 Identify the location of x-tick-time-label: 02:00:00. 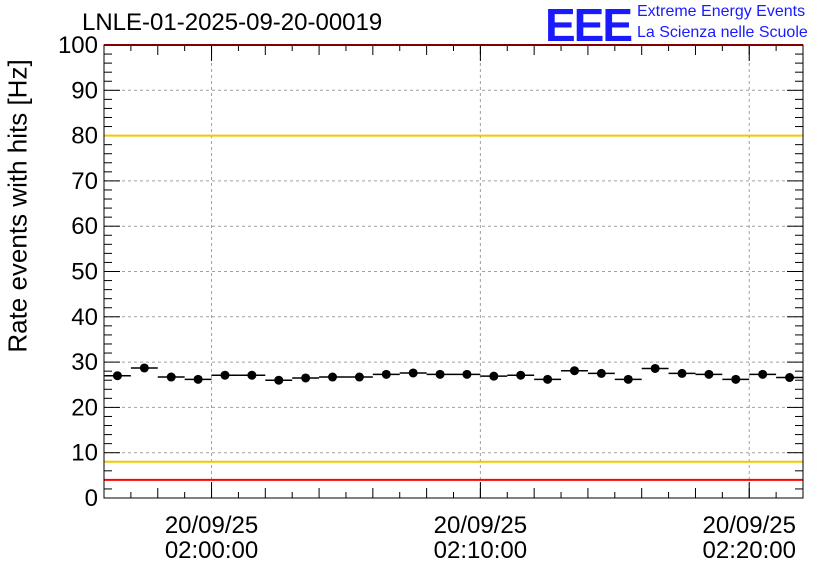
(211, 550).